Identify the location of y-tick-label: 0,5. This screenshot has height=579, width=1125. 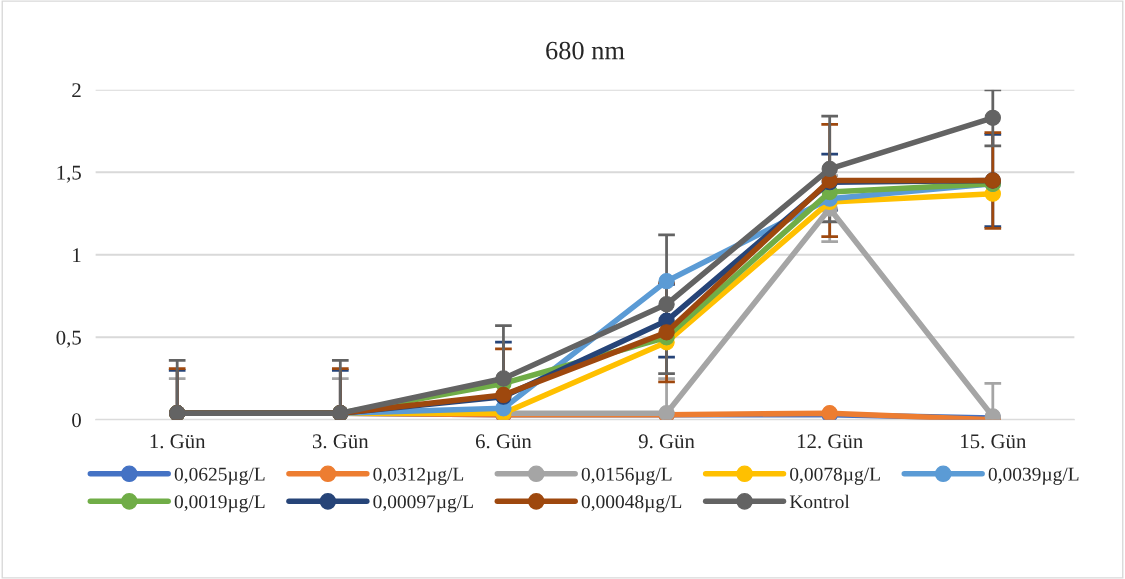
(68, 339).